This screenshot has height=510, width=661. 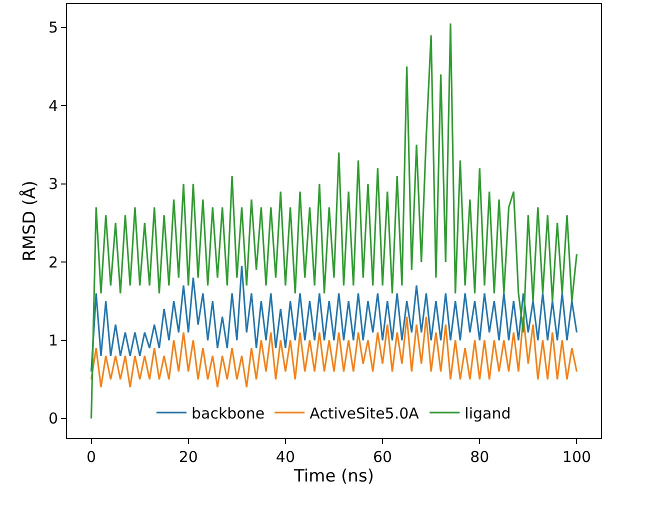 What do you see at coordinates (228, 413) in the screenshot?
I see `legend-label: backbone` at bounding box center [228, 413].